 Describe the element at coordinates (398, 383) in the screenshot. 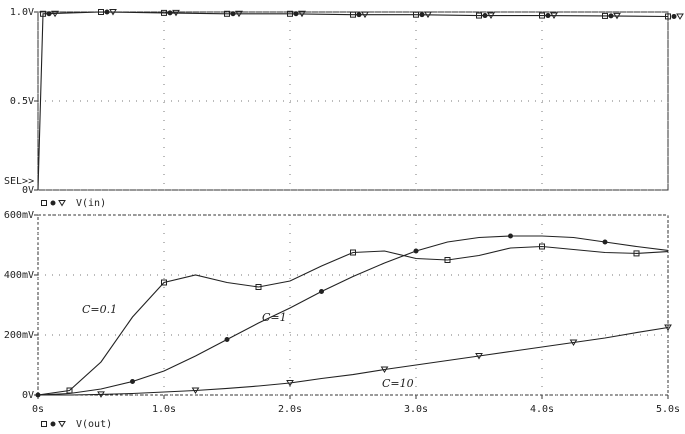

I see `curve-label: C=10` at that location.